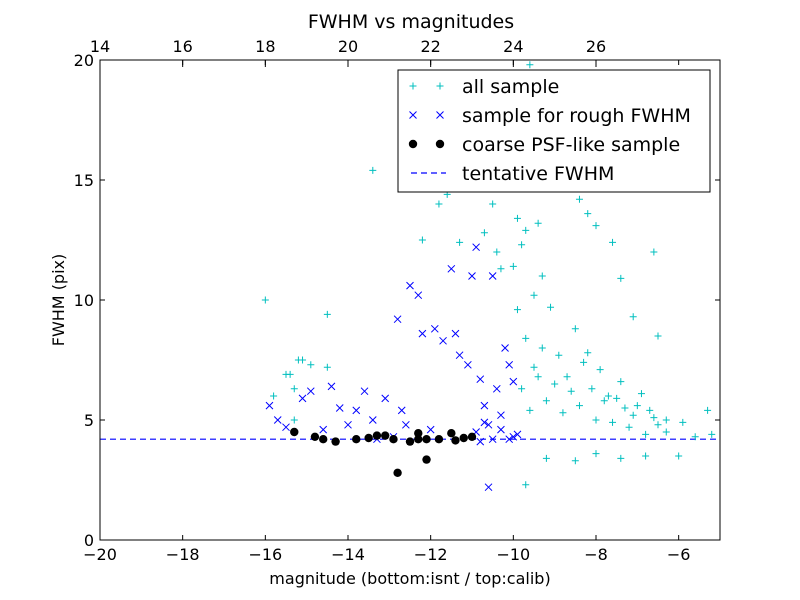  Describe the element at coordinates (182, 46) in the screenshot. I see `top-x-tick-label: 16` at that location.